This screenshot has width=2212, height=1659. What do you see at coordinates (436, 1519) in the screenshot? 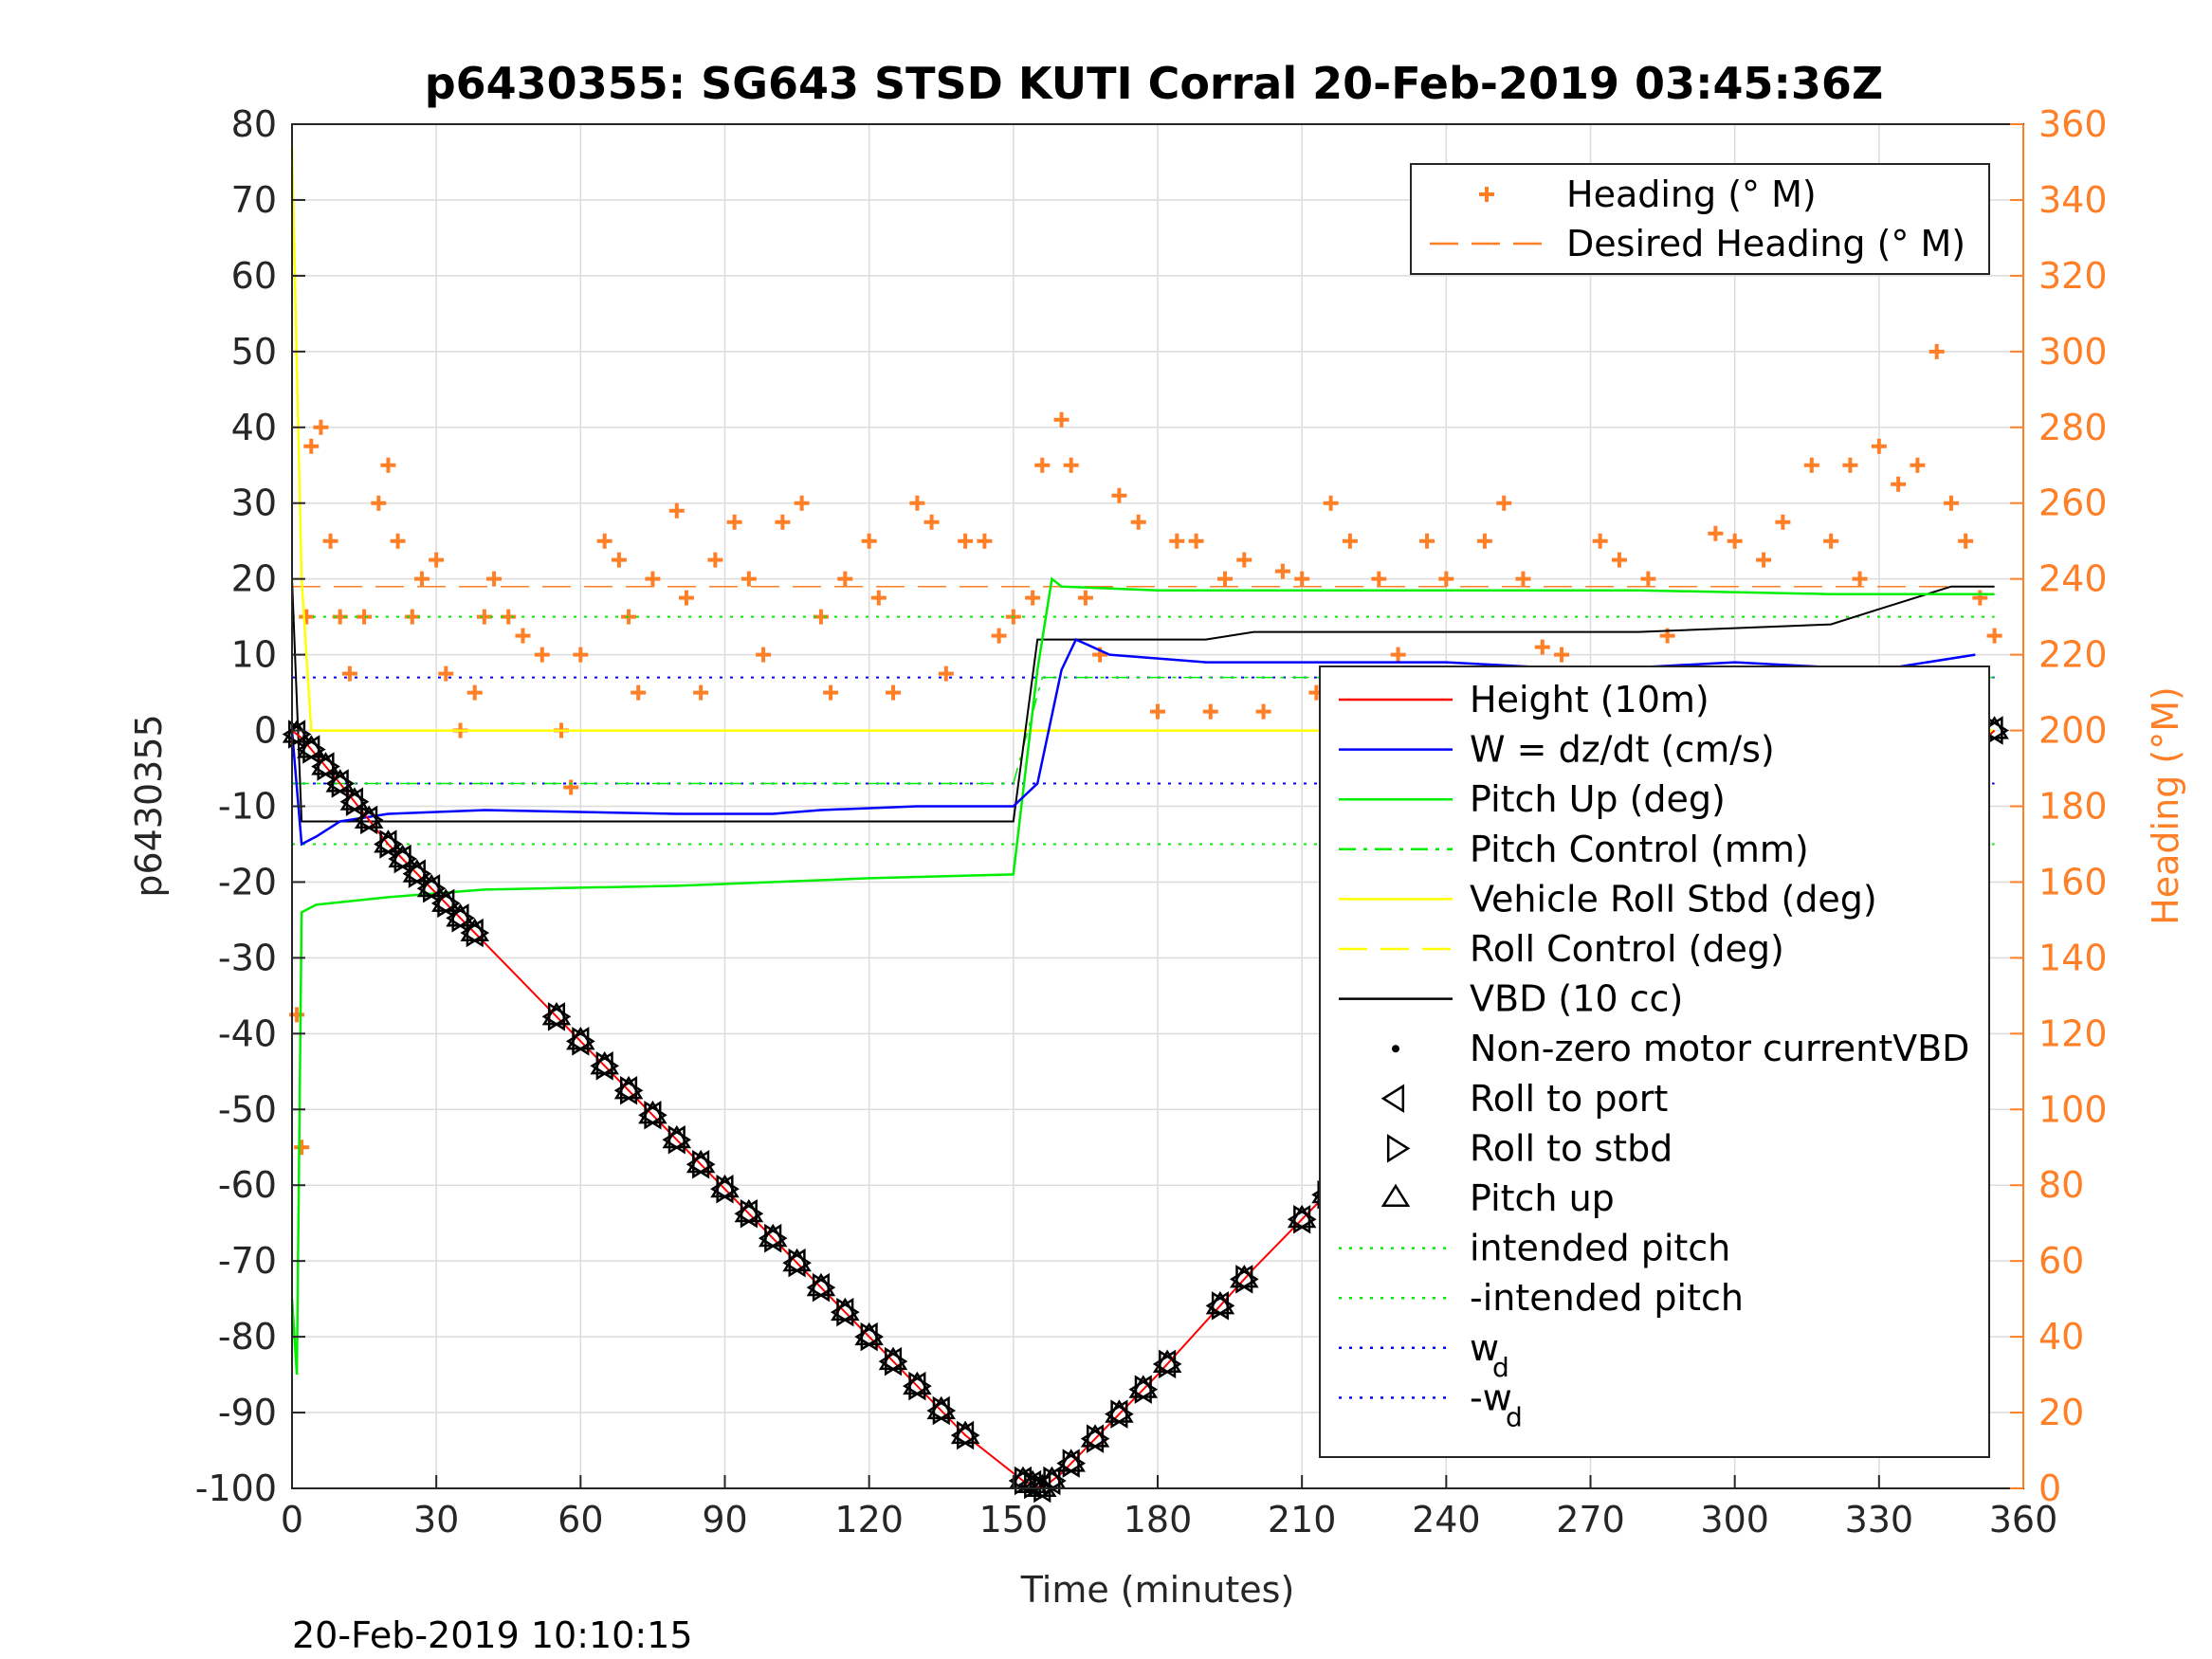
I see `x-tick-label: 30` at bounding box center [436, 1519].